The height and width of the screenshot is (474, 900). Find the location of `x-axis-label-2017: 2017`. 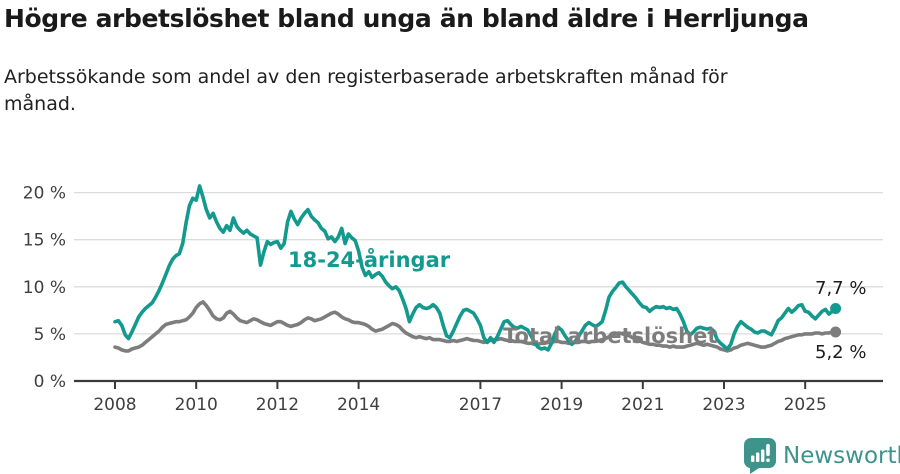

x-axis-label-2017: 2017 is located at coordinates (480, 405).